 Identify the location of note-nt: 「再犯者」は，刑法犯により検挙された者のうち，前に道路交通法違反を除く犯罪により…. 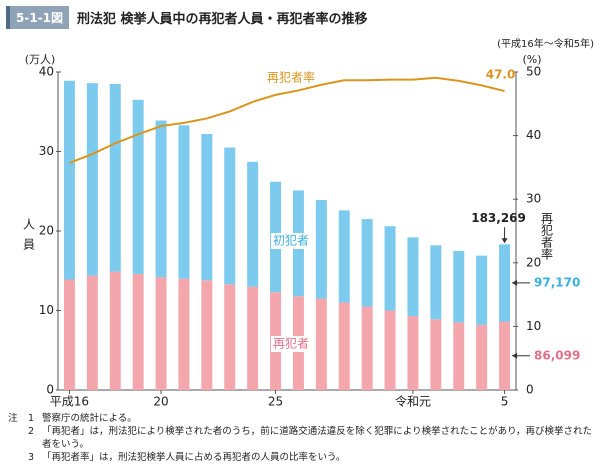
(317, 438).